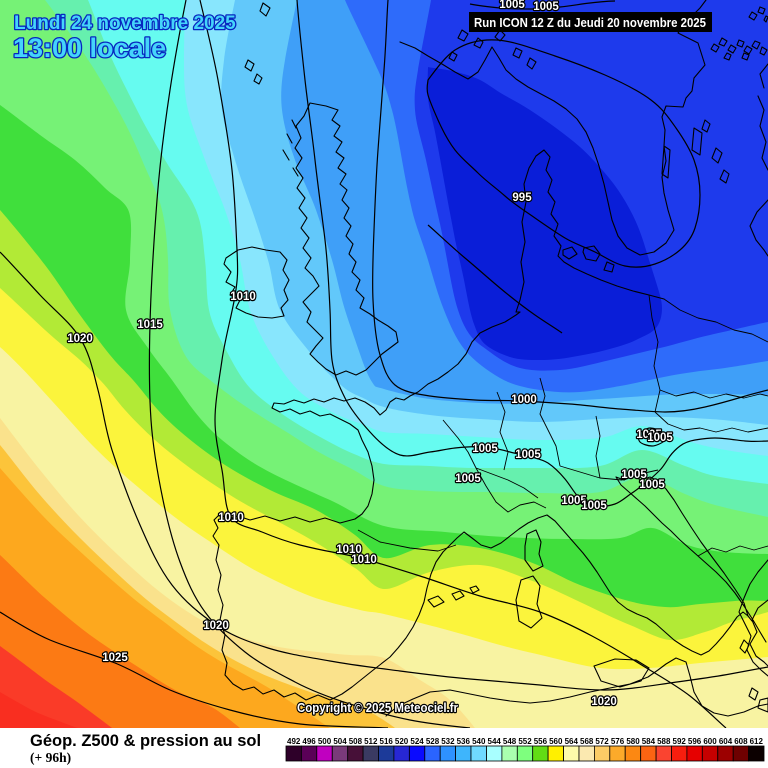  What do you see at coordinates (115, 658) in the screenshot?
I see `svg-text: 1025` at bounding box center [115, 658].